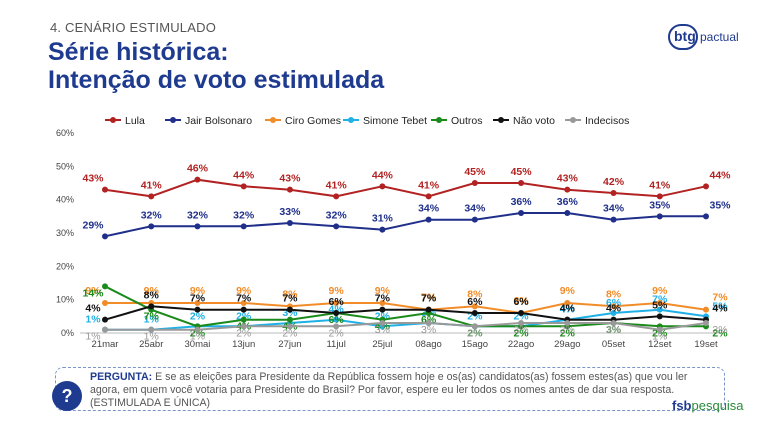 The image size is (768, 433). Describe the element at coordinates (290, 294) in the screenshot. I see `data-label: 8%` at that location.